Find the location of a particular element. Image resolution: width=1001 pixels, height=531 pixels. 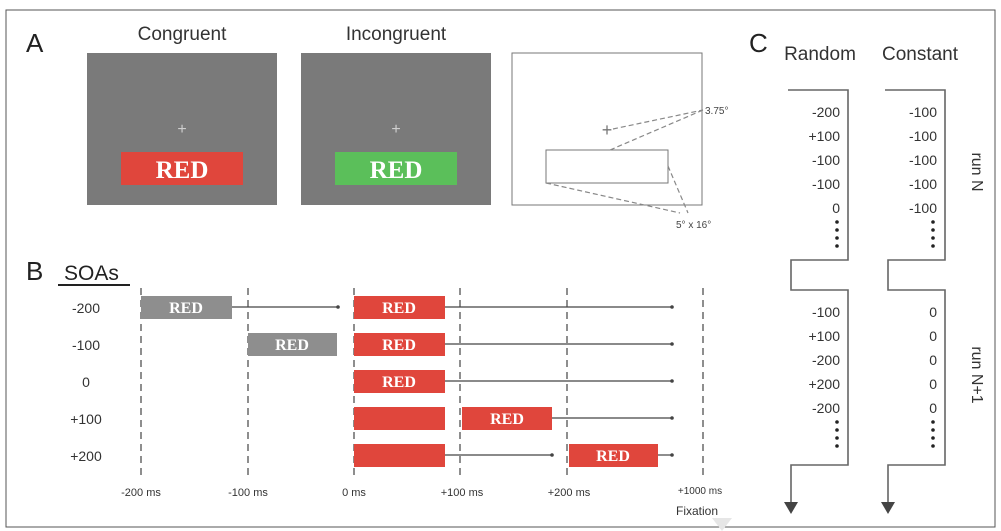

angle-line-upper is located at coordinates (658, 119).